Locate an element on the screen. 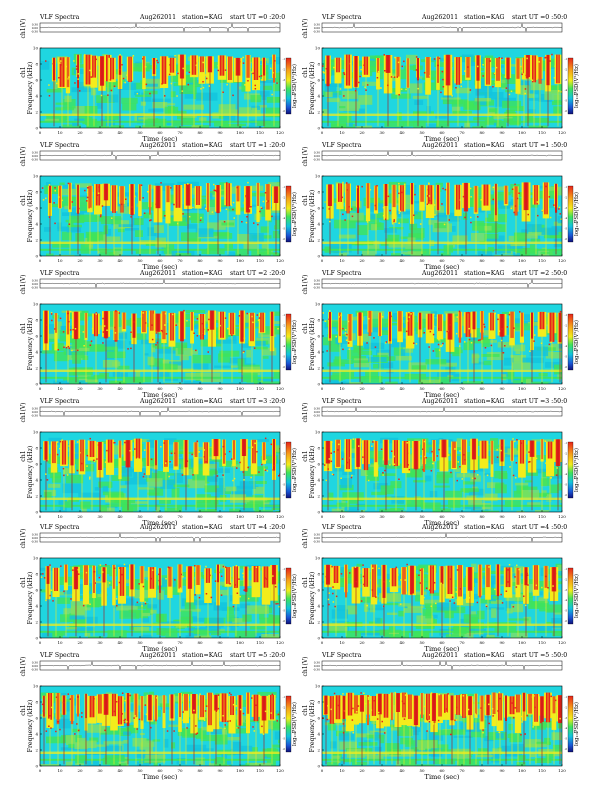 Image resolution: width=612 pixels, height=796 pixels. y-tick-label: 2 is located at coordinates (36, 749).